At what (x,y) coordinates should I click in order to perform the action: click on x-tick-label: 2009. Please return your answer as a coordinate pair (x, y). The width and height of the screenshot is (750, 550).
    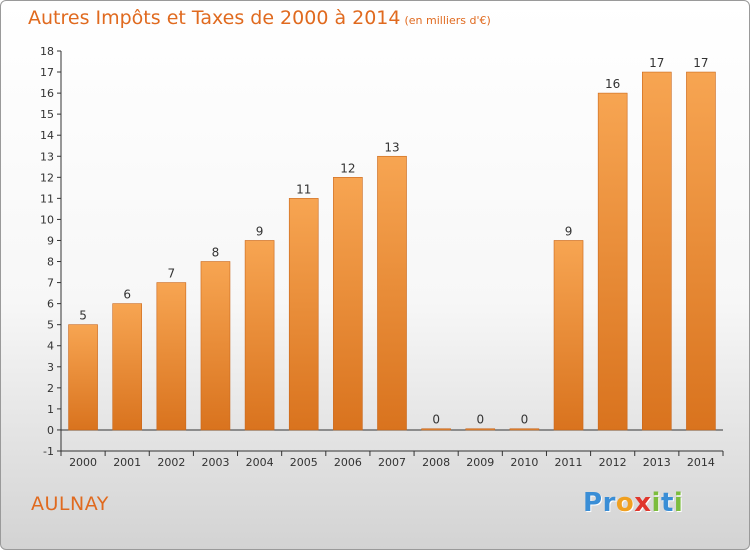
    Looking at the image, I should click on (480, 462).